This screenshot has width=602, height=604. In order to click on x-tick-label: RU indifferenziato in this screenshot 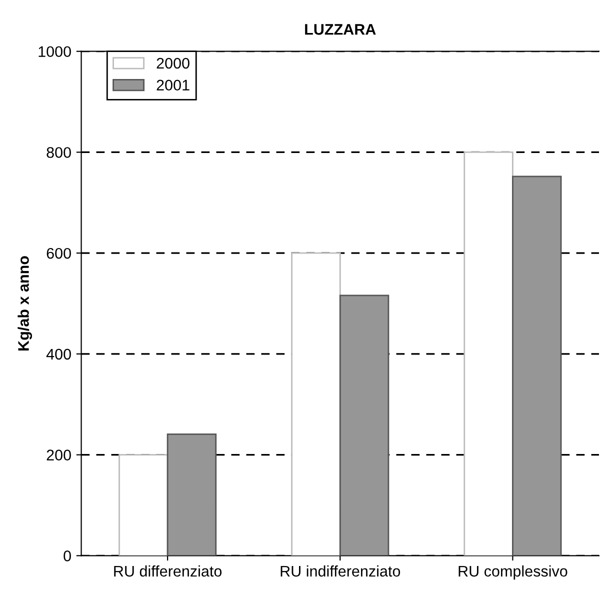, I will do `click(340, 571)`.